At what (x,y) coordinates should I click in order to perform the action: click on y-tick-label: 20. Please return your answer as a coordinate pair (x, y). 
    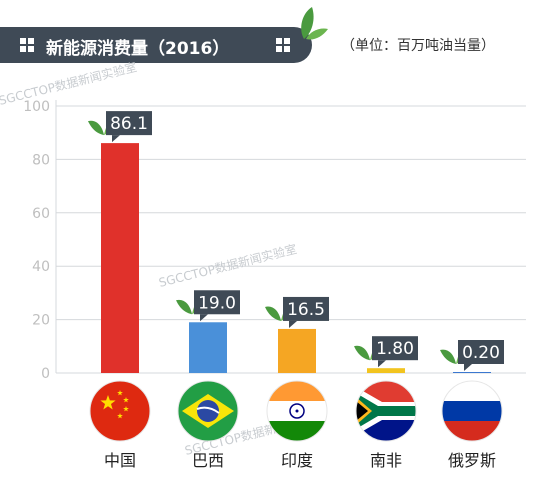
    Looking at the image, I should click on (41, 321).